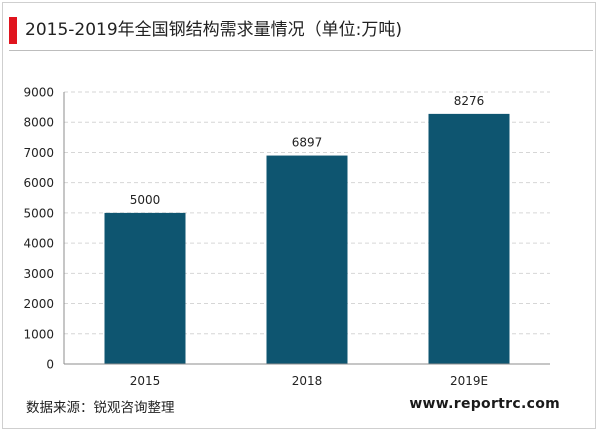 The image size is (600, 433). Describe the element at coordinates (301, 50) in the screenshot. I see `title-divider` at that location.